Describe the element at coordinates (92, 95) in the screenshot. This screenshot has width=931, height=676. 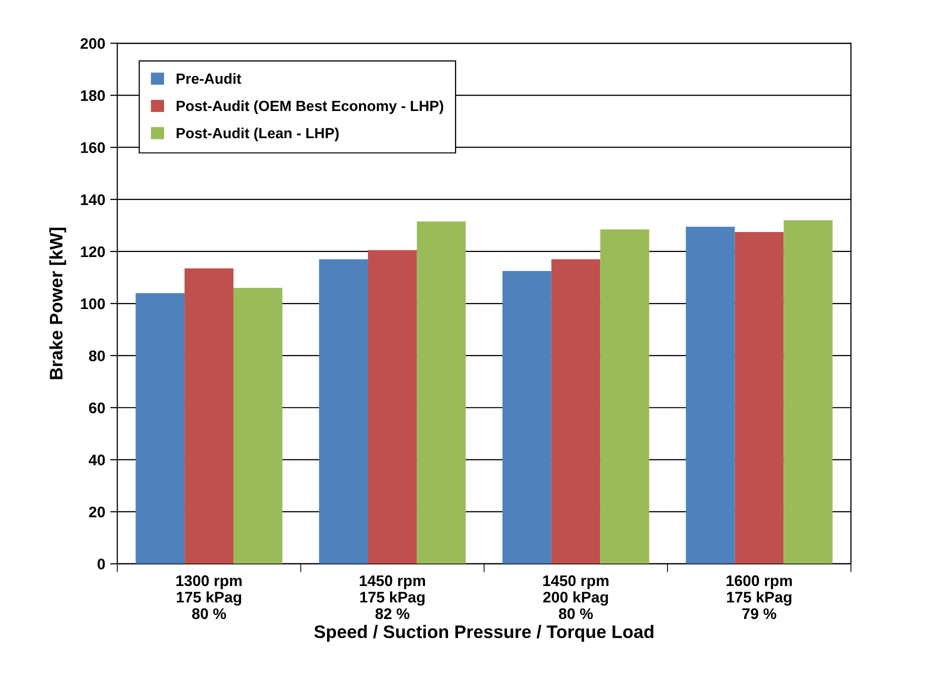
I see `y-tick-label: 180` at that location.